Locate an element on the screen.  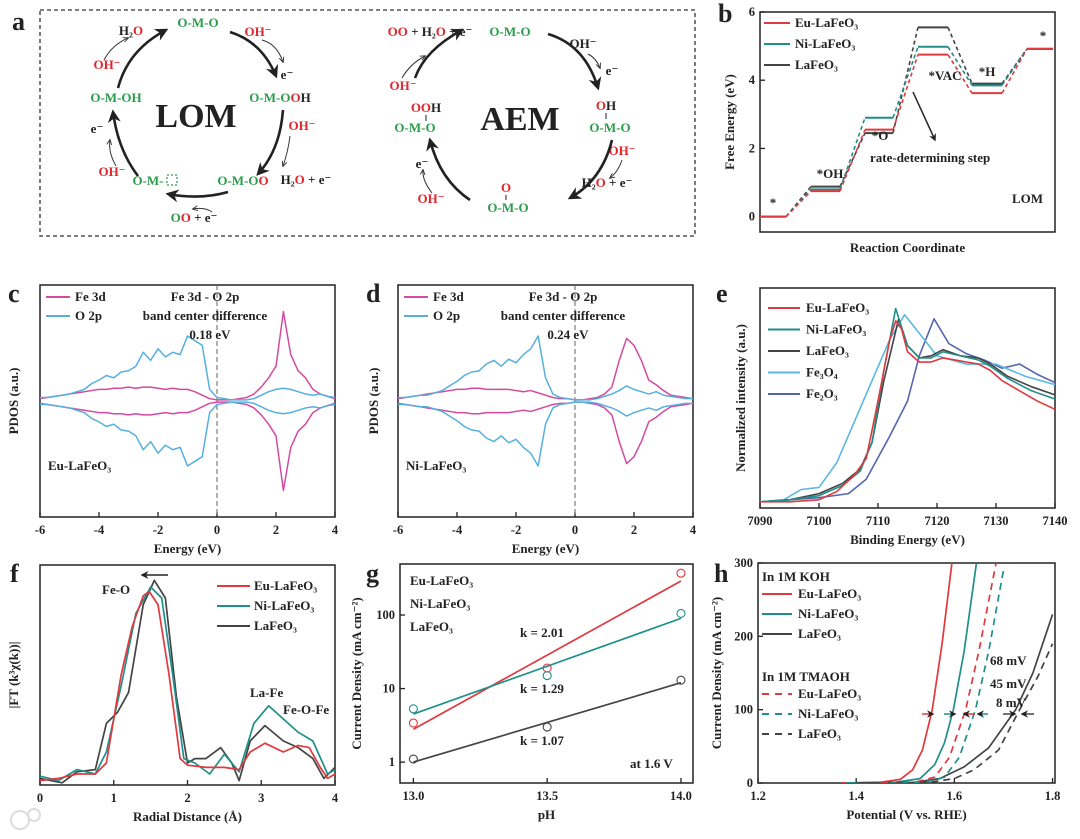
panel-label-f: f is located at coordinates (14, 573).